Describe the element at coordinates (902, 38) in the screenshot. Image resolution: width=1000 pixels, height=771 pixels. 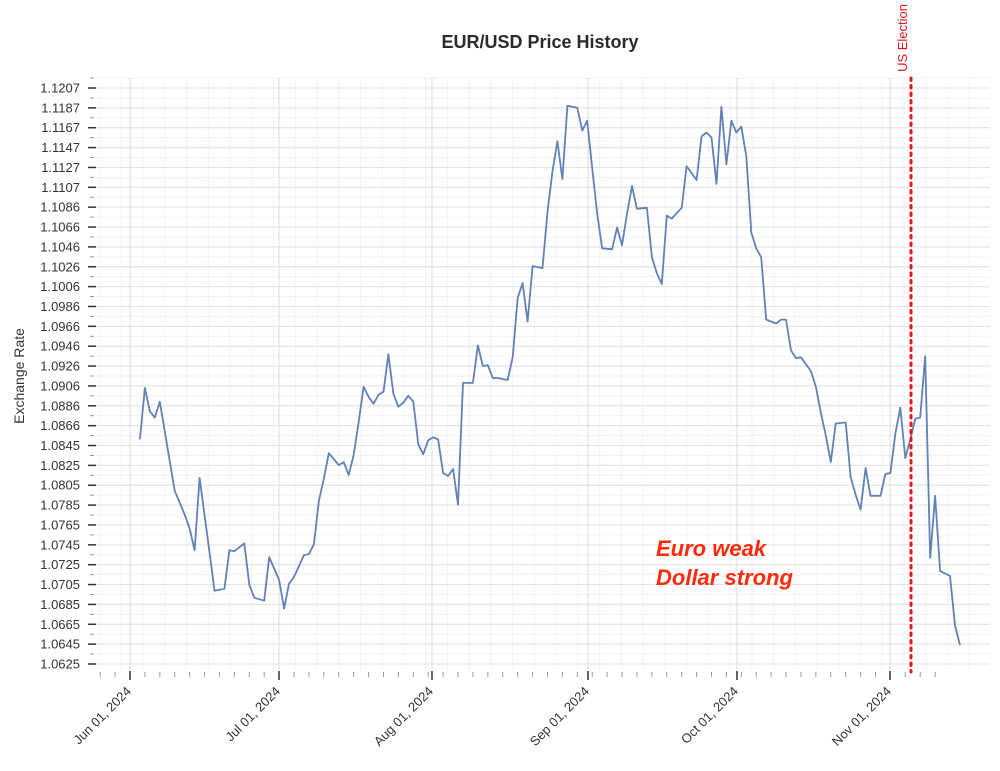
I see `us-election-label: US Election` at that location.